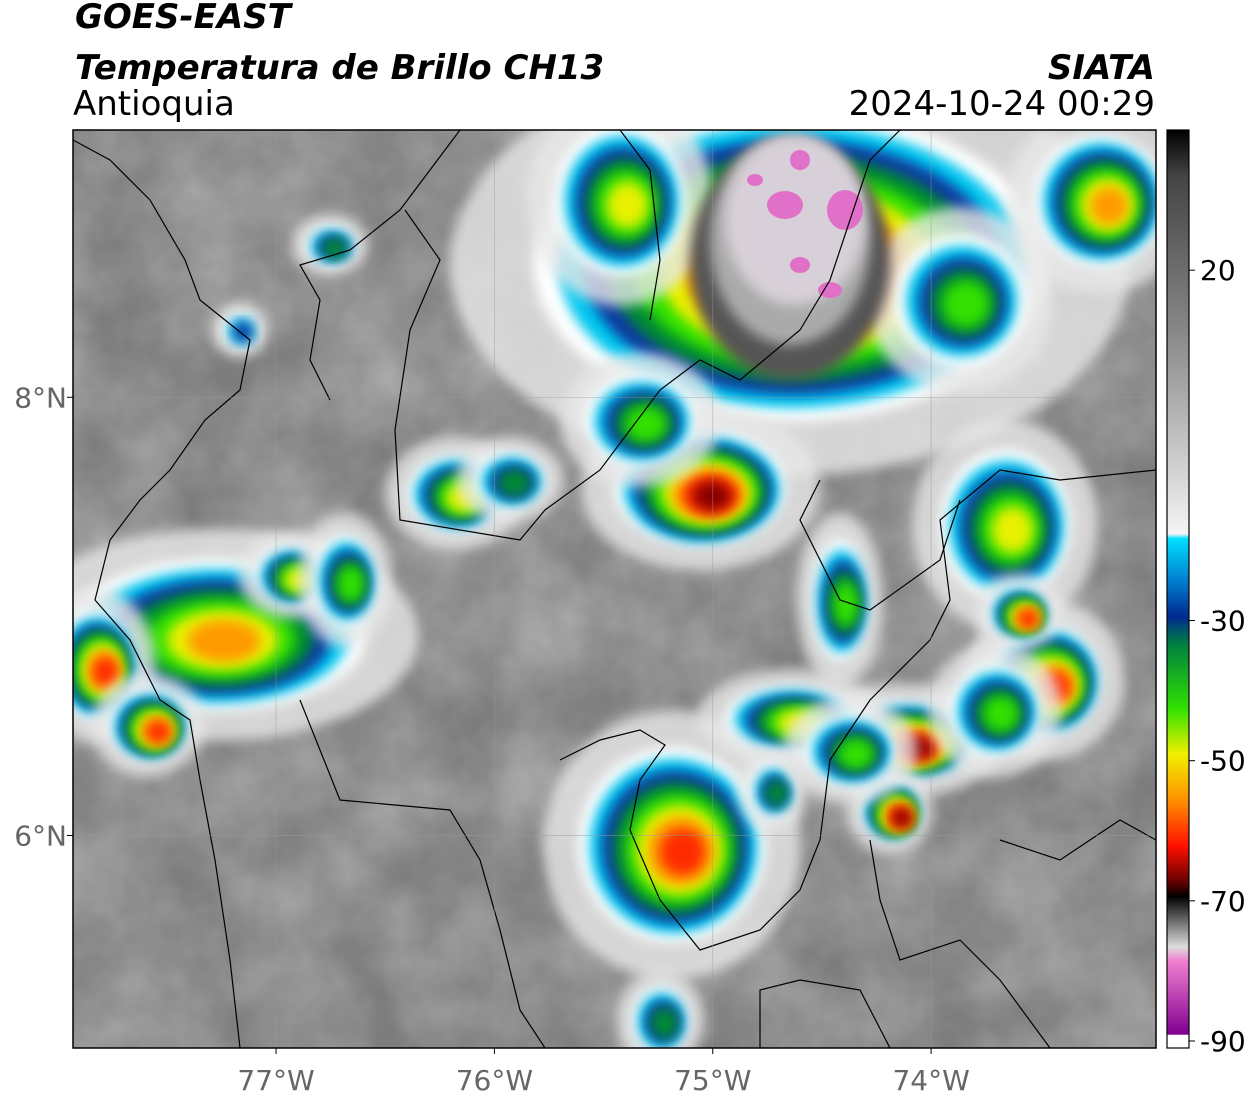 The width and height of the screenshot is (1252, 1099). I want to click on colorbar-label: 20, so click(1218, 270).